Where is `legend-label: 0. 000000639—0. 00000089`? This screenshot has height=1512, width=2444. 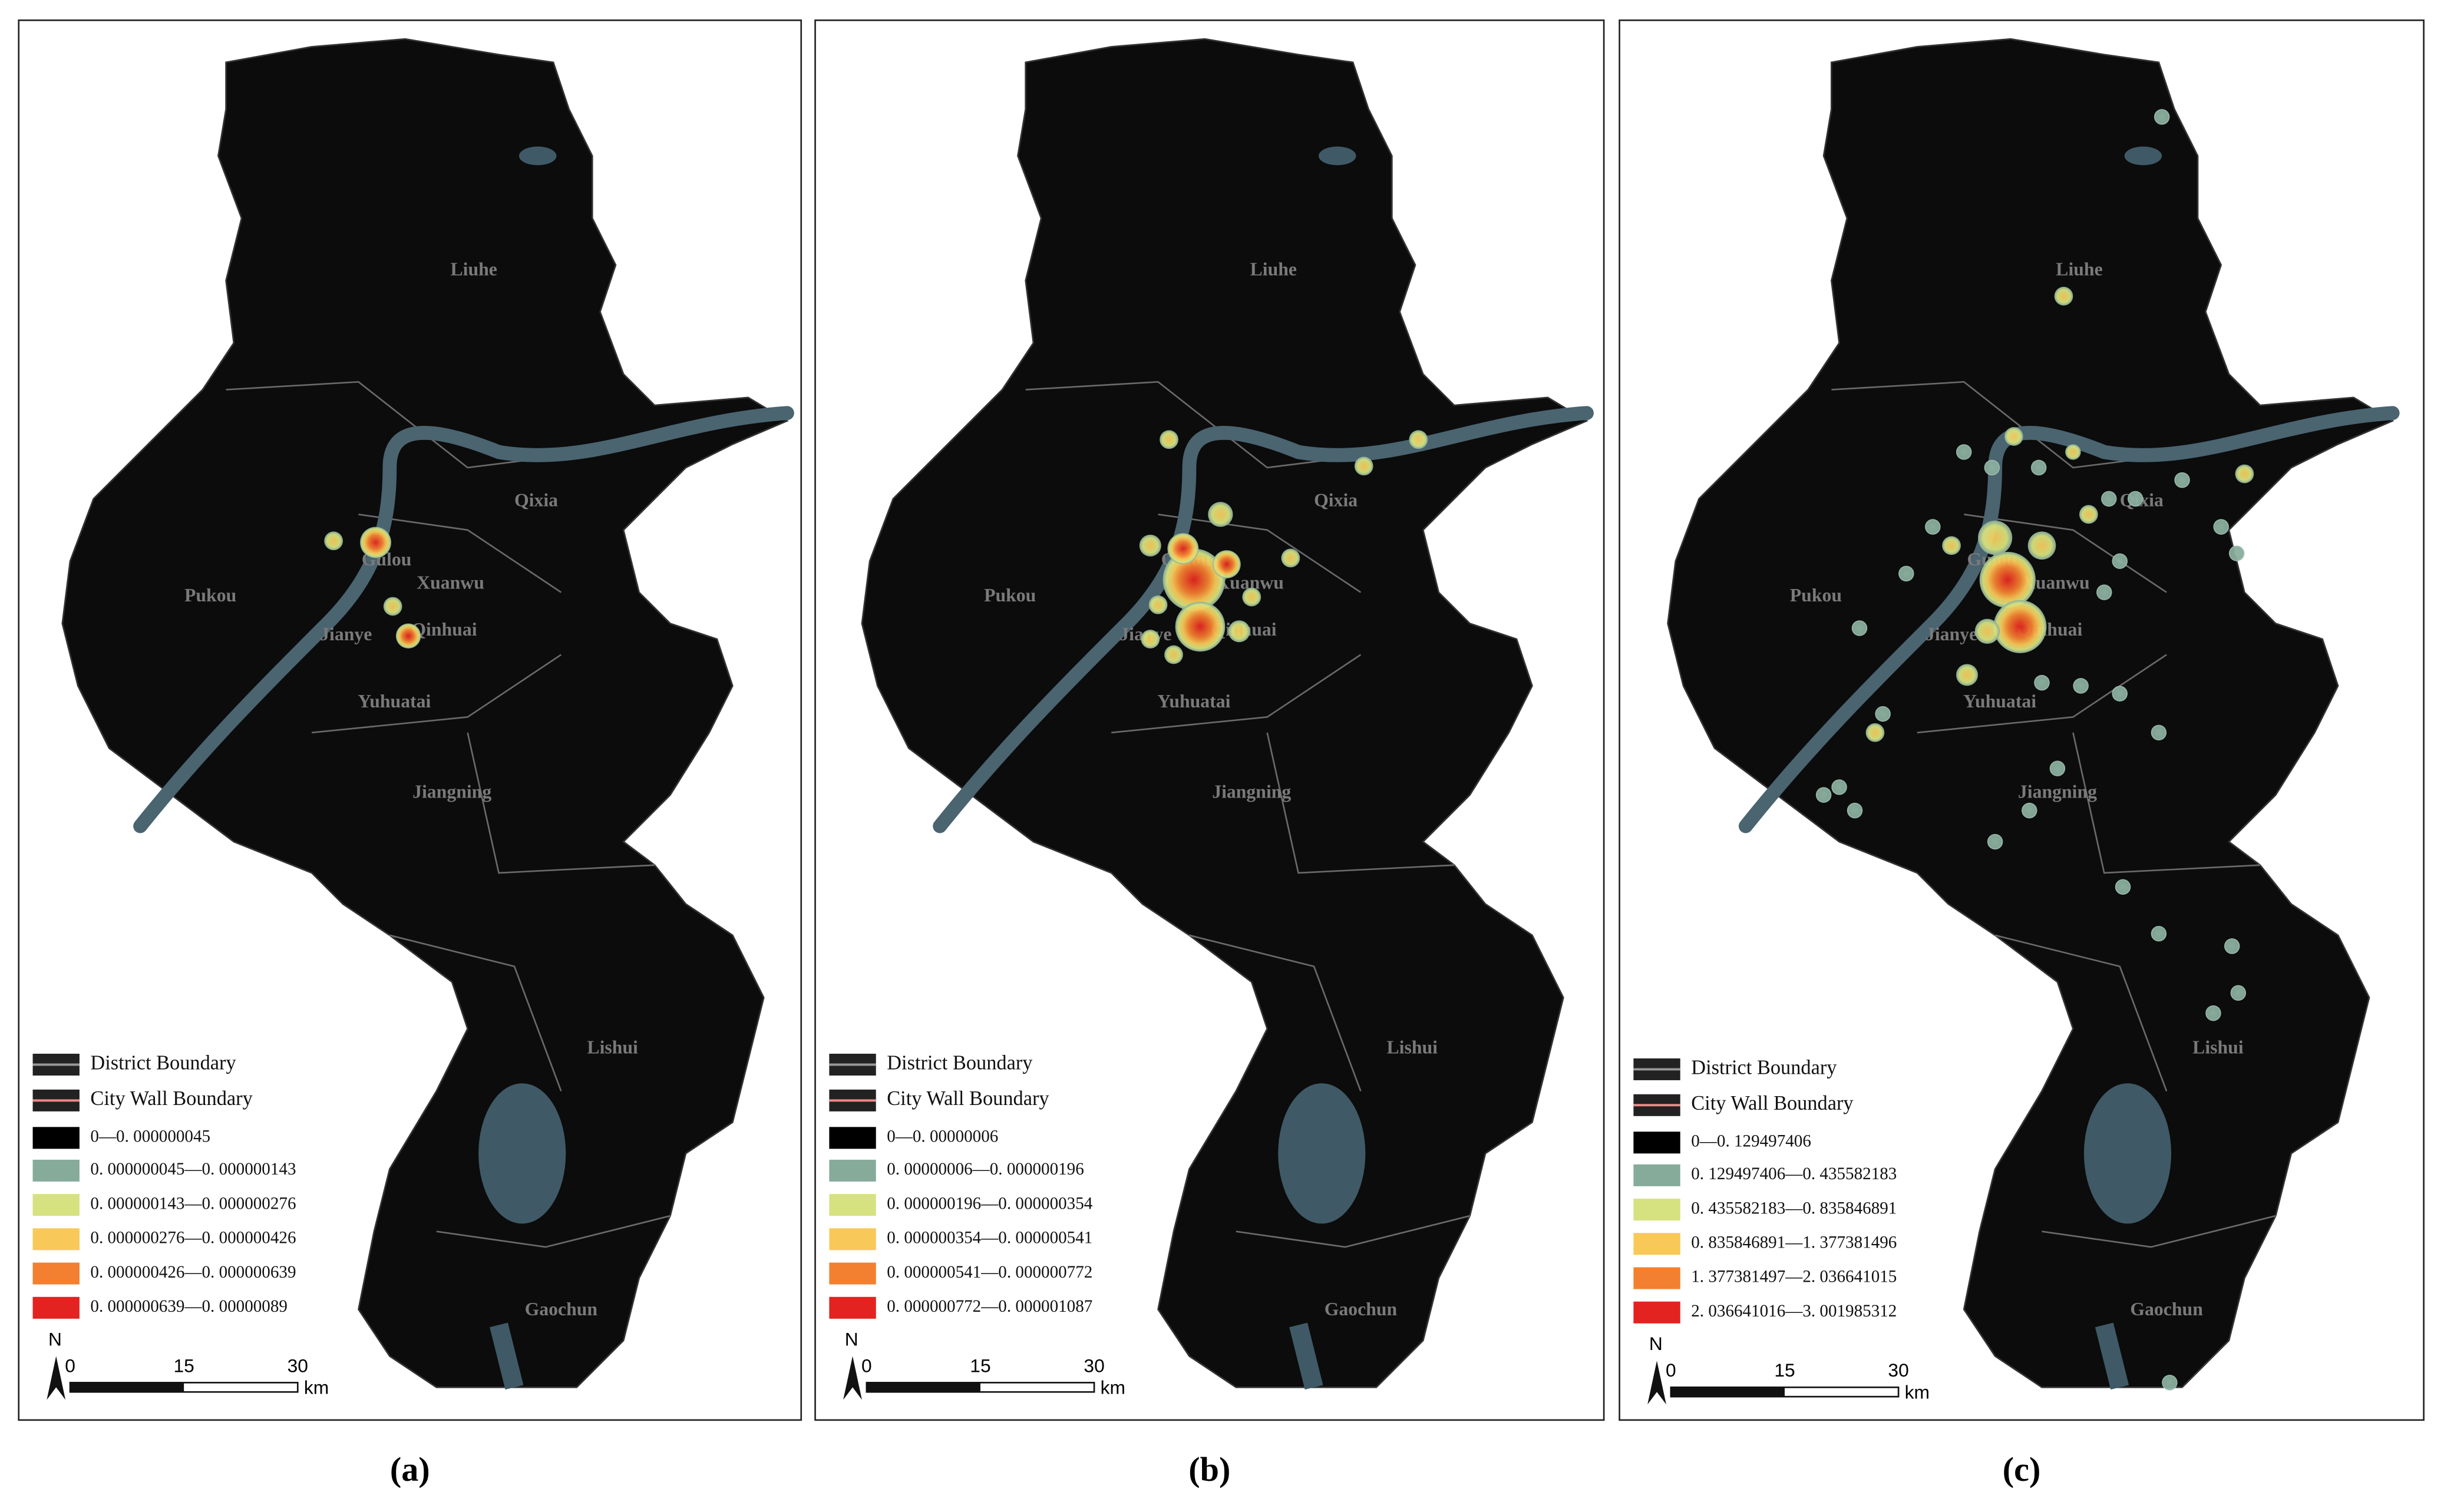 legend-label: 0. 000000639—0. 00000089 is located at coordinates (189, 1306).